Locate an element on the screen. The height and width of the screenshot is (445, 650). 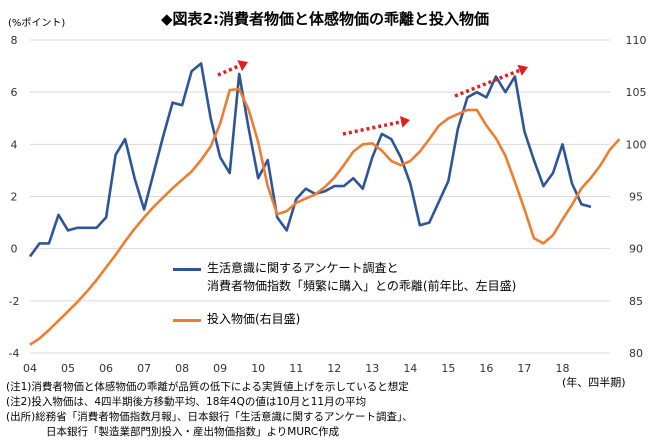
y-tick-label-right: 110 is located at coordinates (636, 40).